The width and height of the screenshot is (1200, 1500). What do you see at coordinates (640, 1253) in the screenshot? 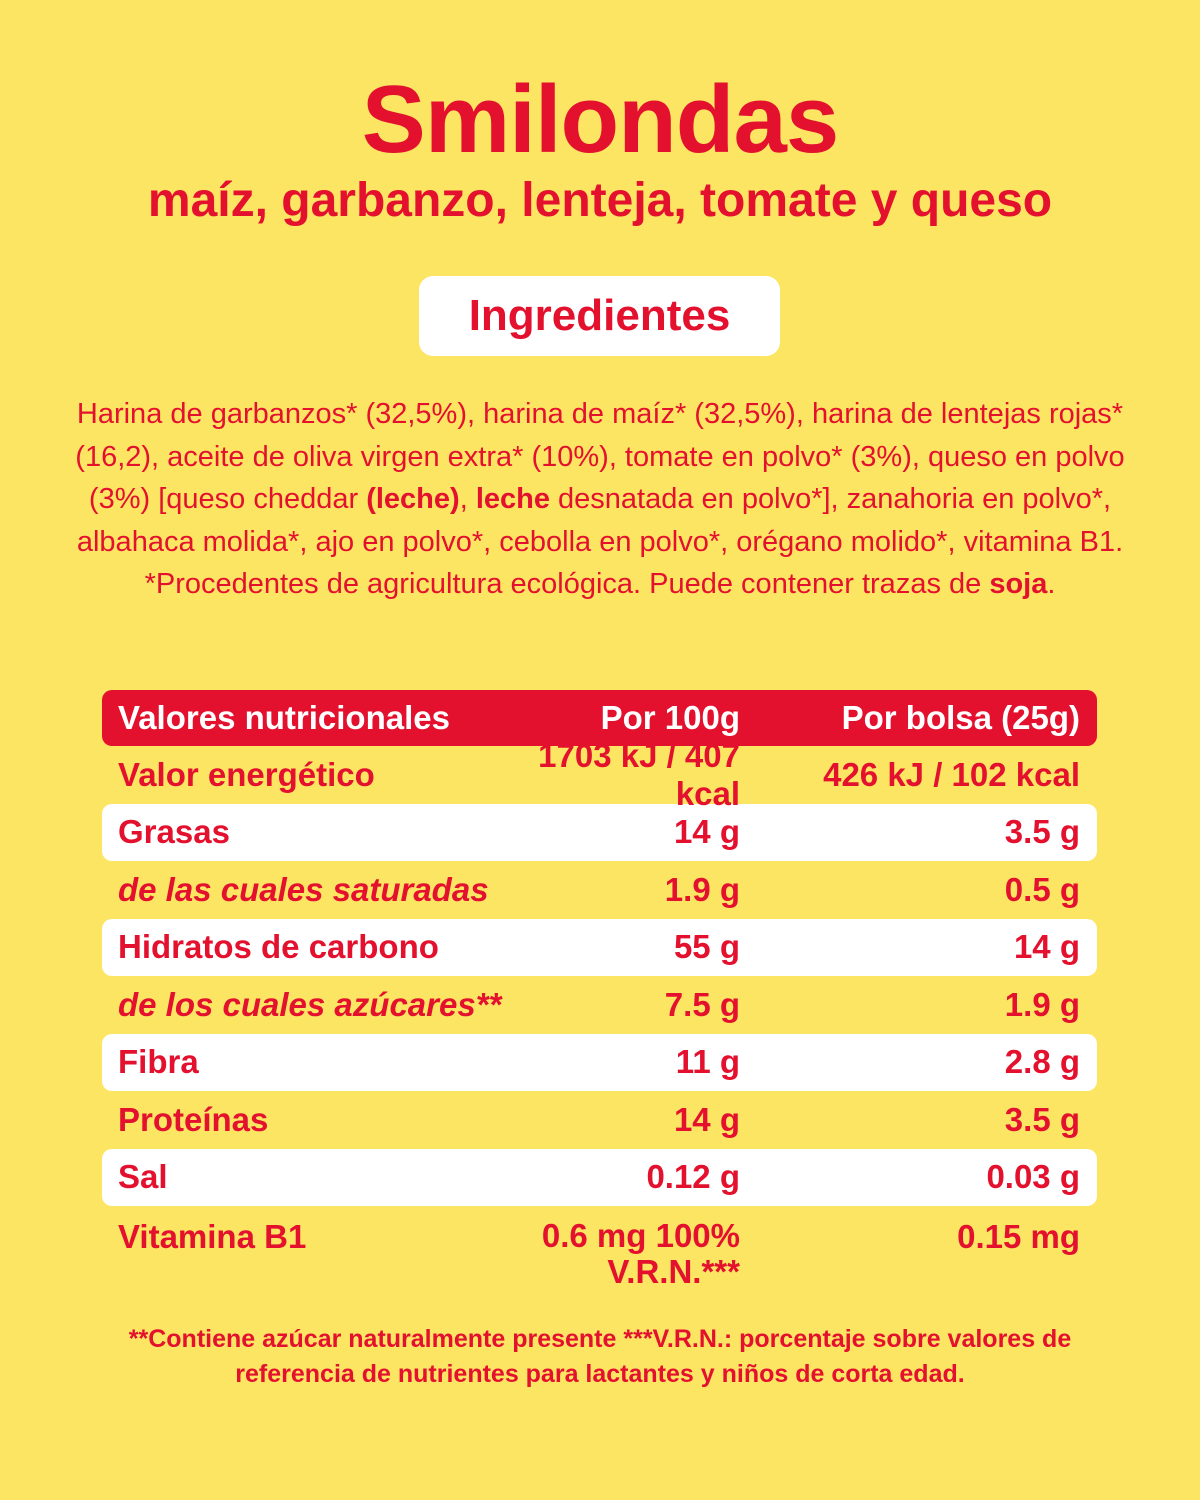
I see `per-100g: 0.6 mg 100% V.R.N.***` at bounding box center [640, 1253].